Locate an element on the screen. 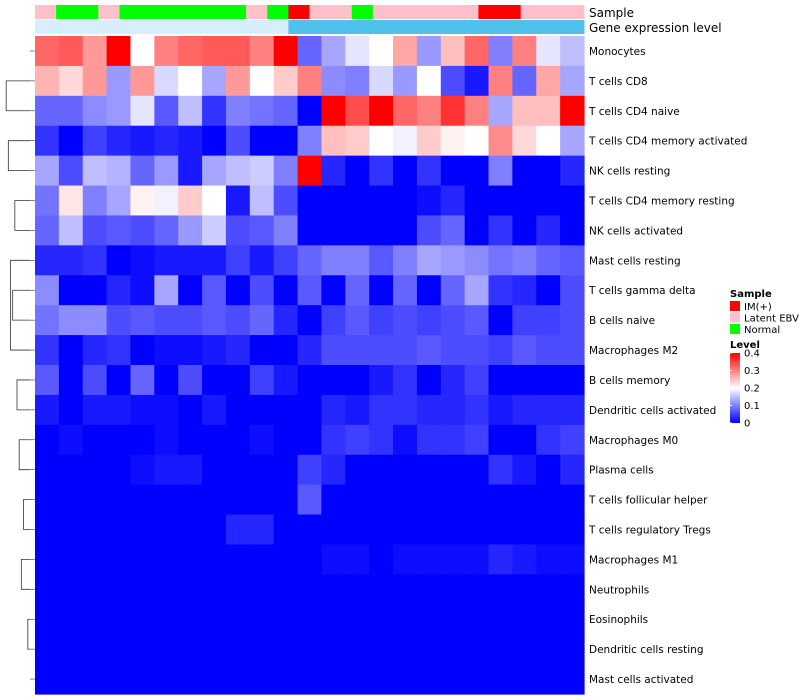  legend-label-im: IM(+) is located at coordinates (758, 307).